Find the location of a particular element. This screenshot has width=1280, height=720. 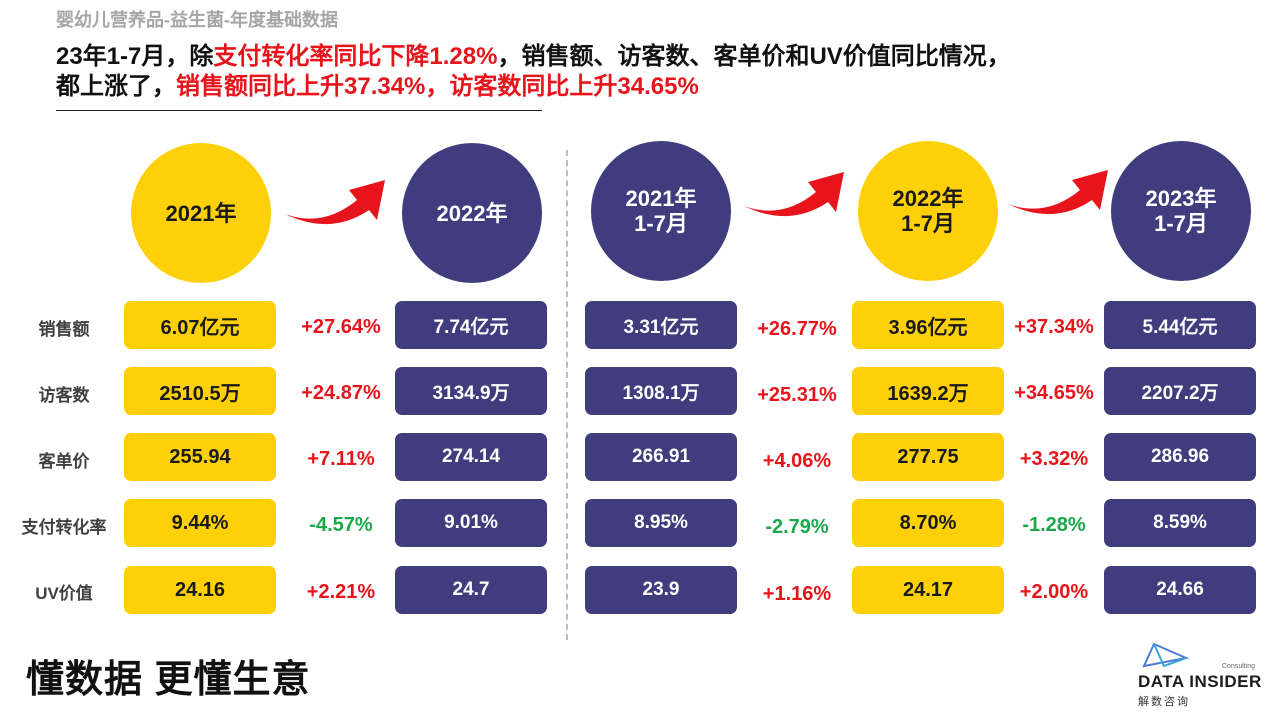

headline-line-2: 都上涨了，销售额同比上升37.34%，访客数同比上升34.65% is located at coordinates (533, 87).